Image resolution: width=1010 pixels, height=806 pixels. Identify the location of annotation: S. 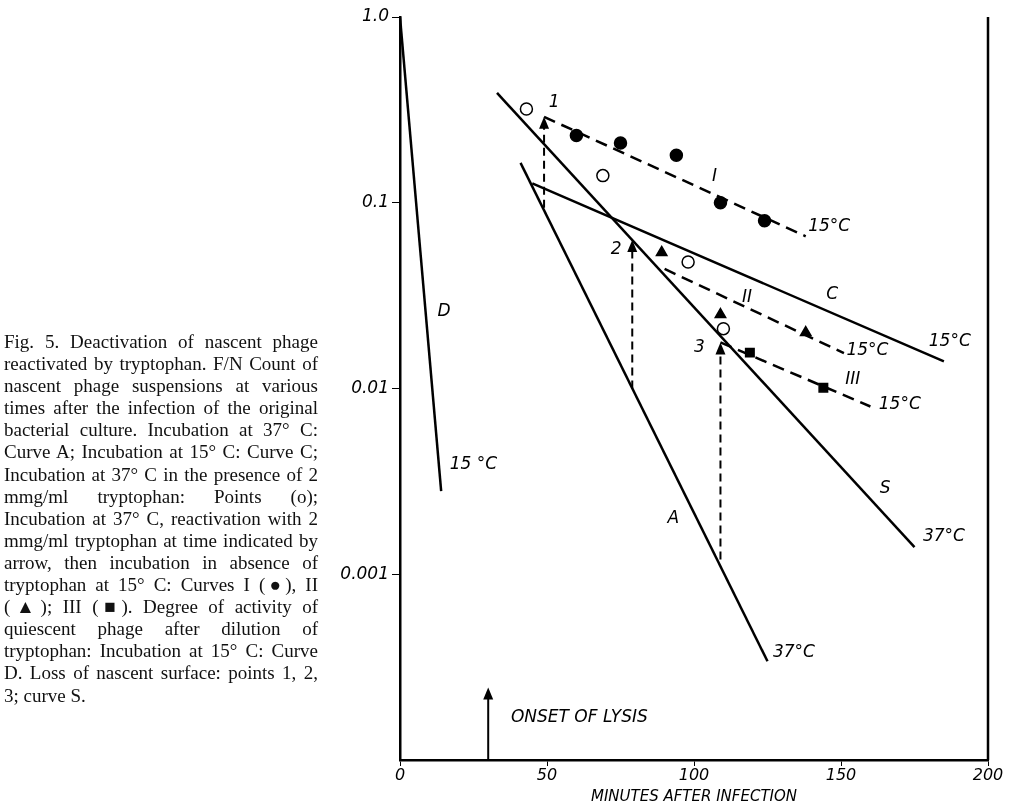
(885, 486).